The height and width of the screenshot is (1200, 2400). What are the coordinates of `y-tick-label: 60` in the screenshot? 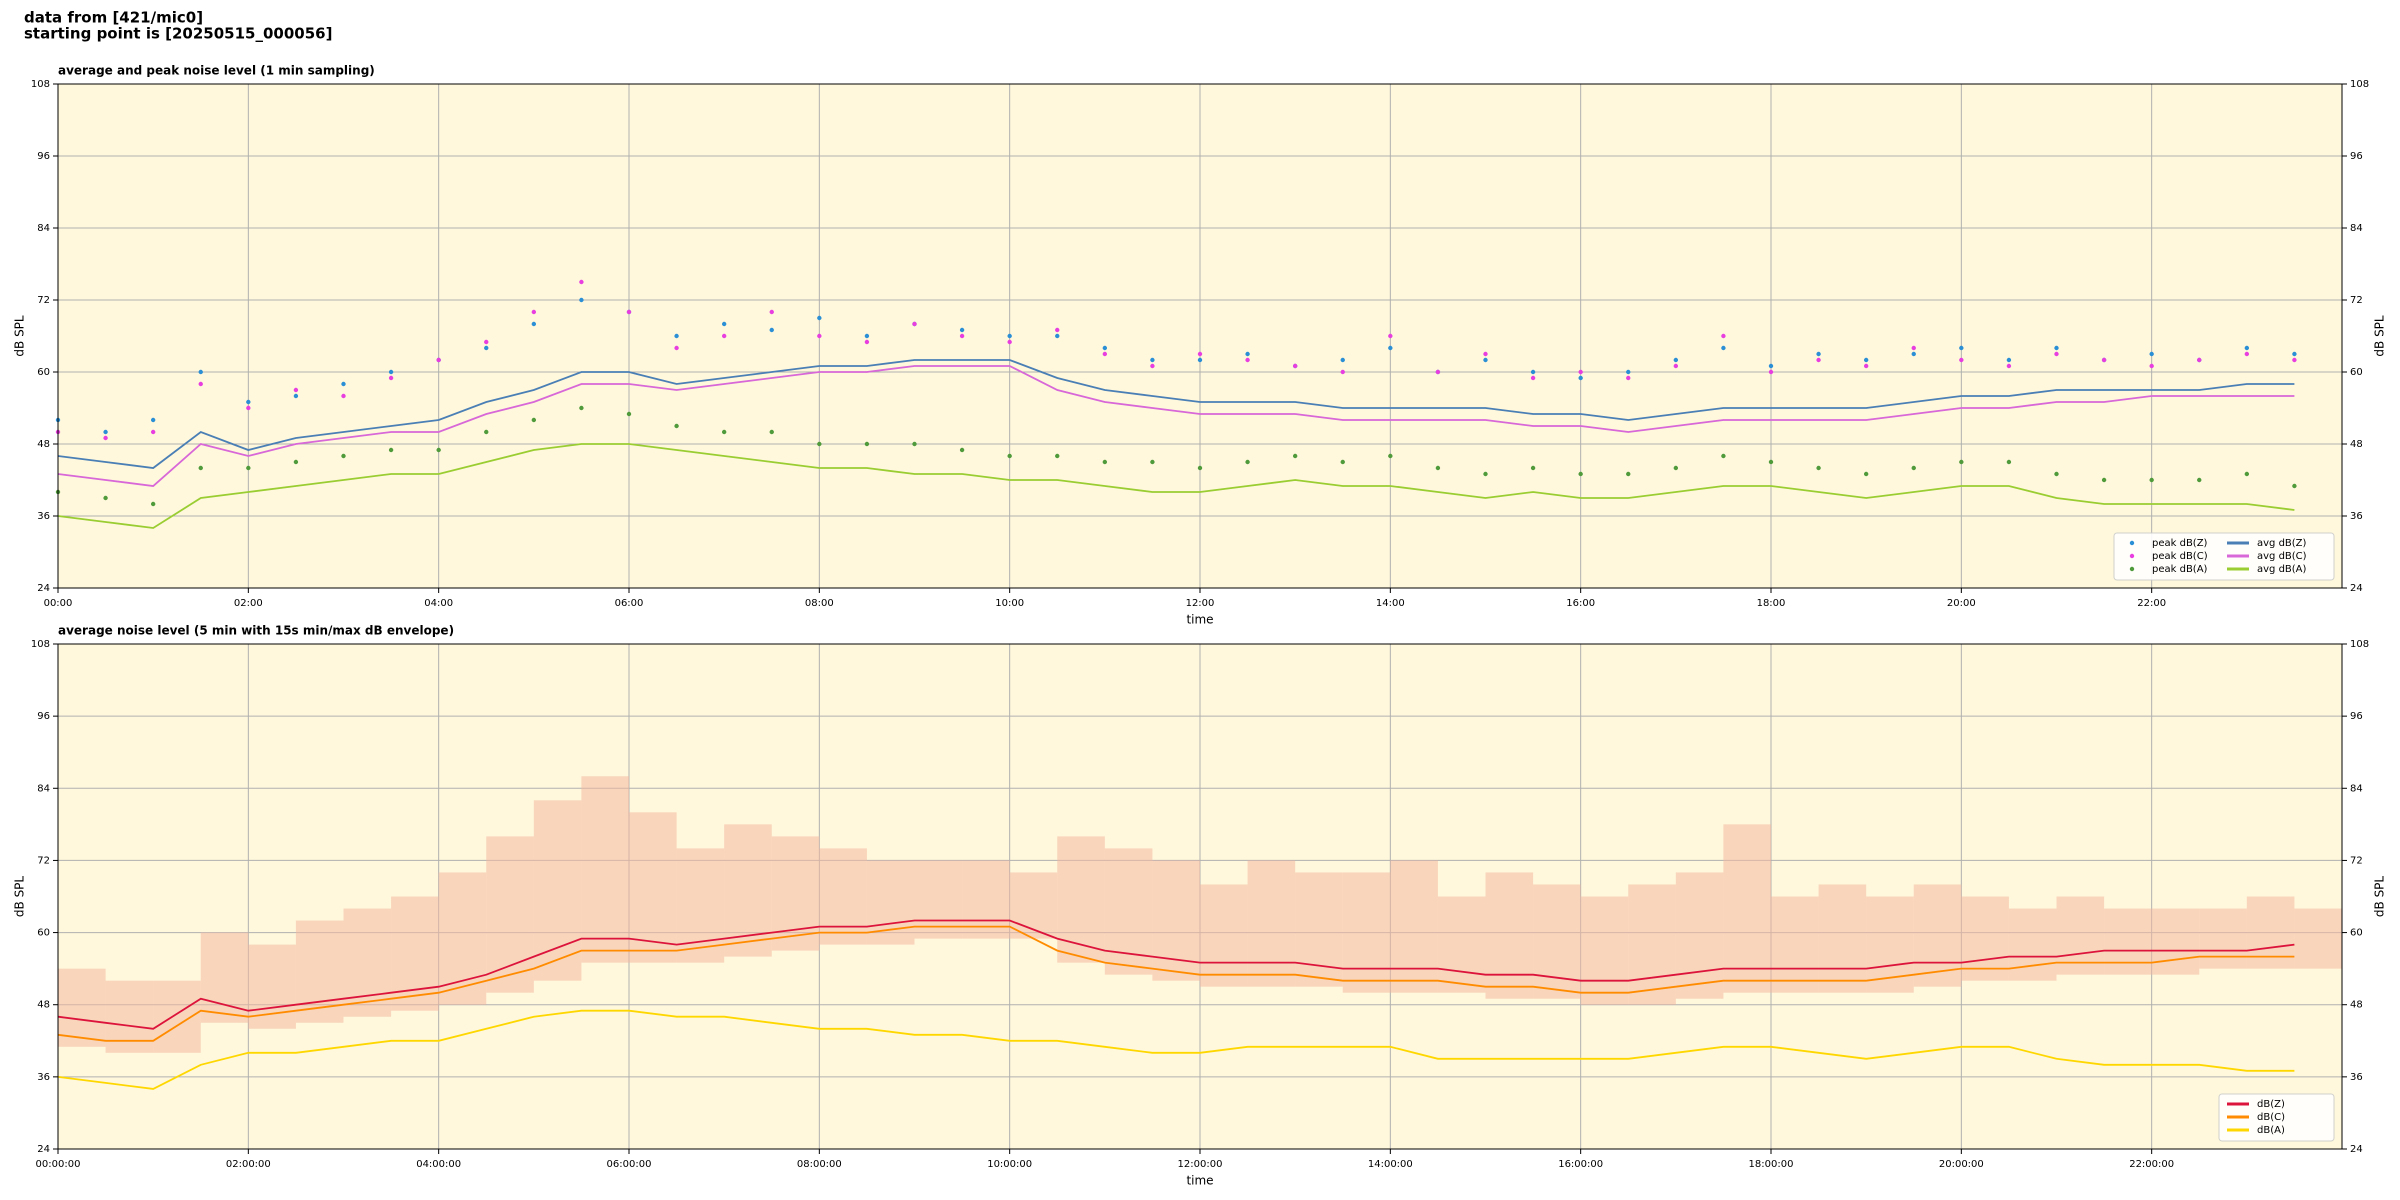 It's located at (2356, 933).